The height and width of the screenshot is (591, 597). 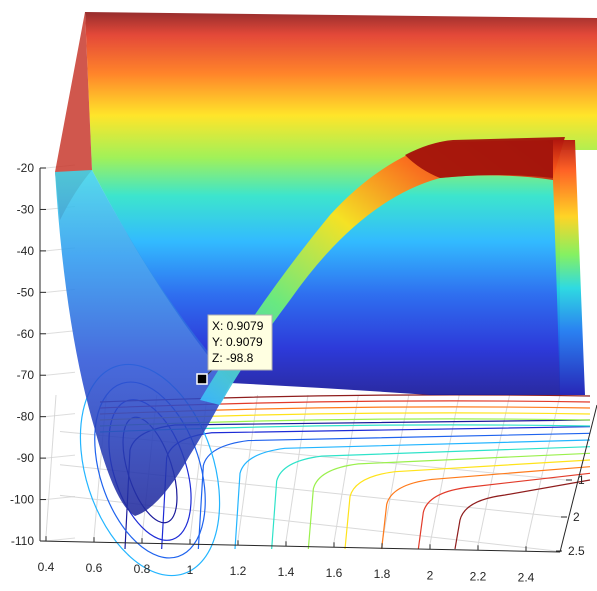 I want to click on z-tick-label: -40, so click(x=26, y=251).